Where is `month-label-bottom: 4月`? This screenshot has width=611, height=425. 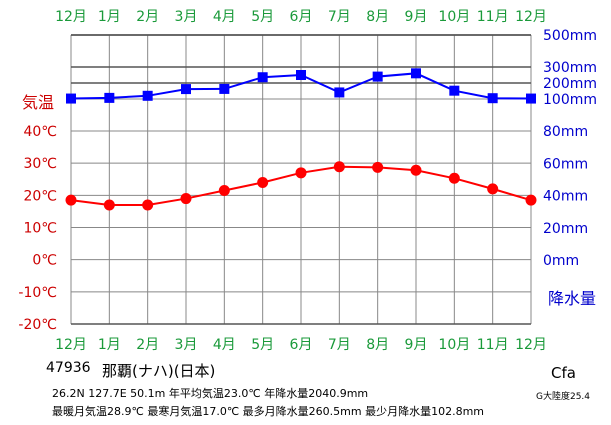 month-label-bottom: 4月 is located at coordinates (224, 345).